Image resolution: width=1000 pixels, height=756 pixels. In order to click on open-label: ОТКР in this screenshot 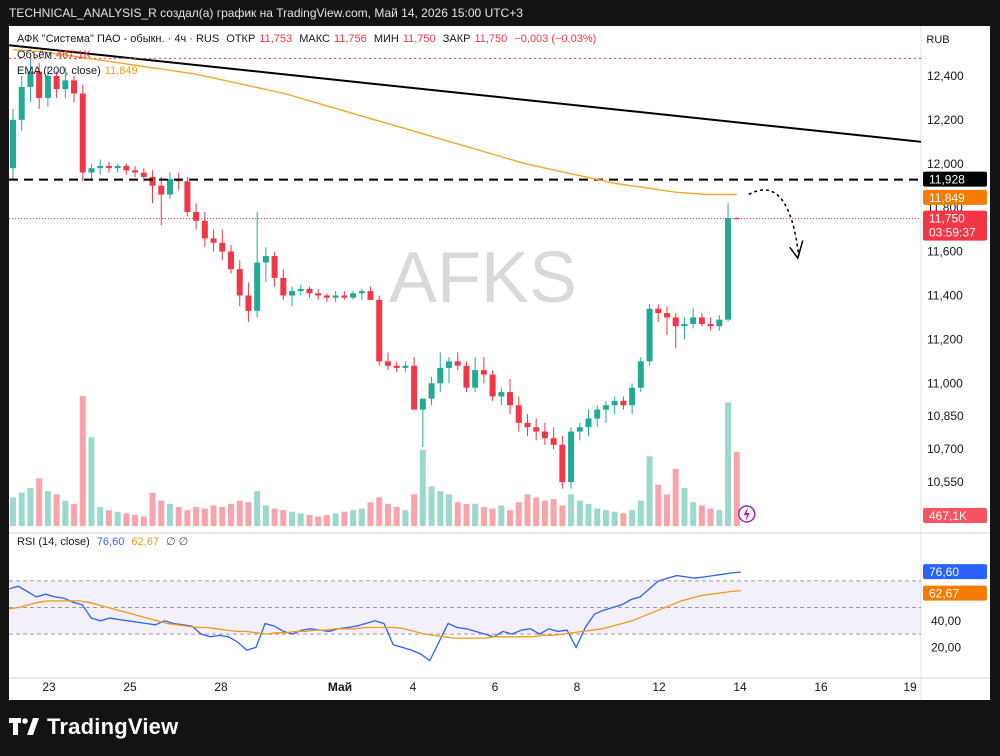, I will do `click(241, 39)`.